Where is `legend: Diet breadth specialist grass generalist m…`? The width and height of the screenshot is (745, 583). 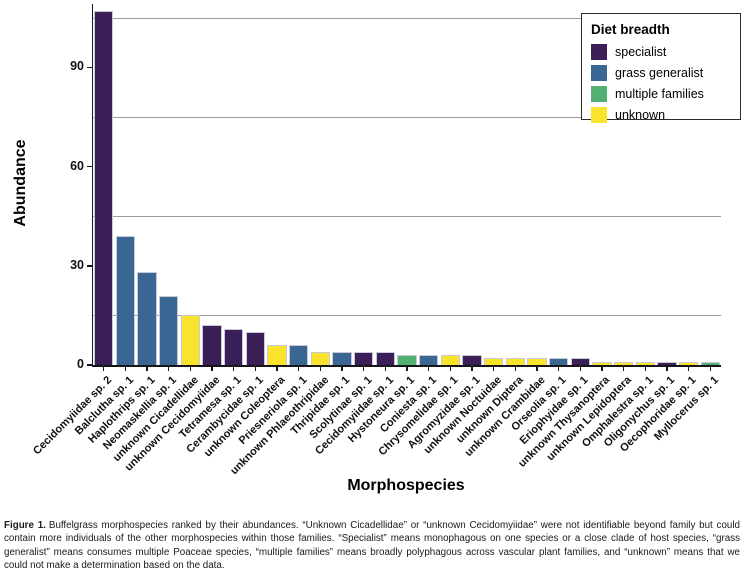
legend: Diet breadth specialist grass generalist m… is located at coordinates (661, 68).